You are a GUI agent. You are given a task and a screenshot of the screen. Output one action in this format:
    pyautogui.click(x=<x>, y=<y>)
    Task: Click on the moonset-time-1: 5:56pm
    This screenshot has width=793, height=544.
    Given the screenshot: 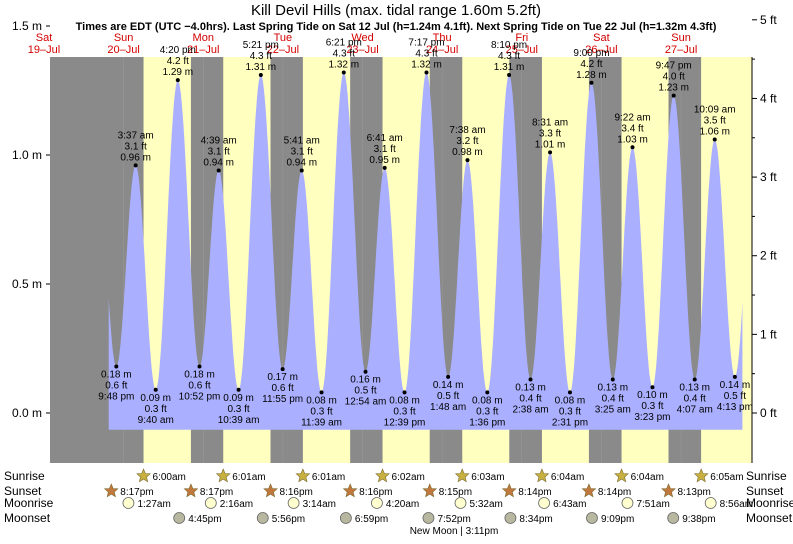 What is the action you would take?
    pyautogui.click(x=288, y=519)
    